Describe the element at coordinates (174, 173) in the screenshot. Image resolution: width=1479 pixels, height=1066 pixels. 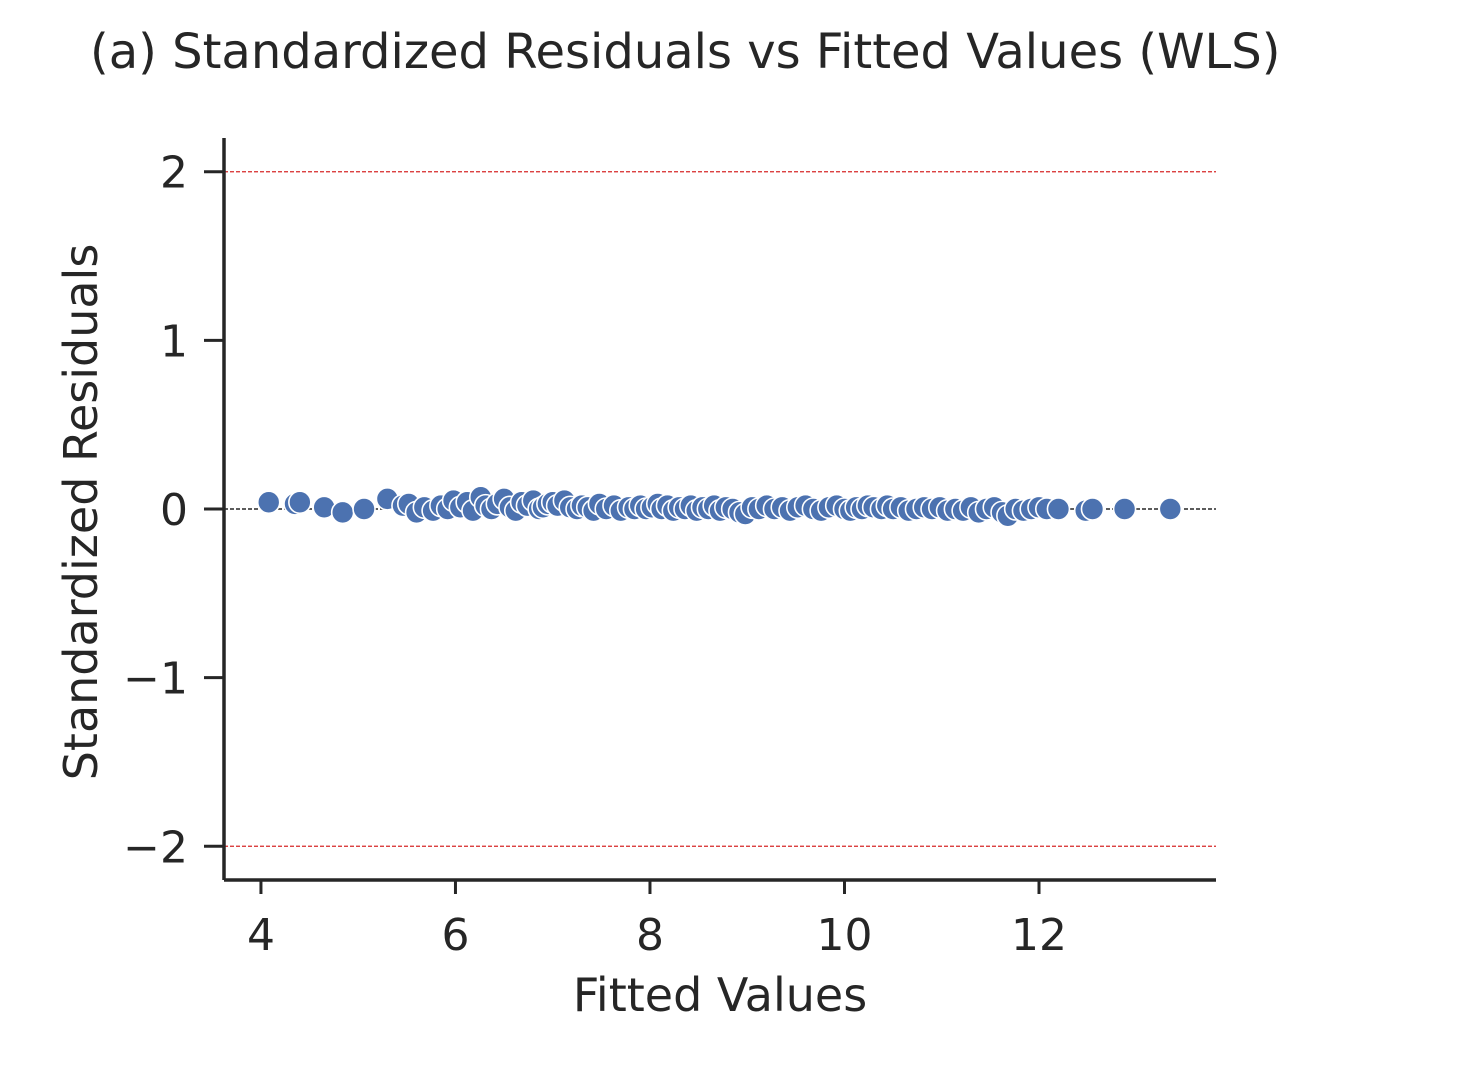
I see `y-tick-label: 2` at that location.